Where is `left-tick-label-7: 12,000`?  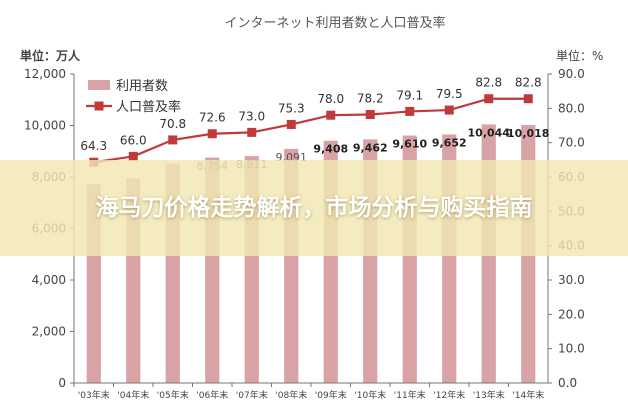
left-tick-label-7: 12,000 is located at coordinates (45, 74).